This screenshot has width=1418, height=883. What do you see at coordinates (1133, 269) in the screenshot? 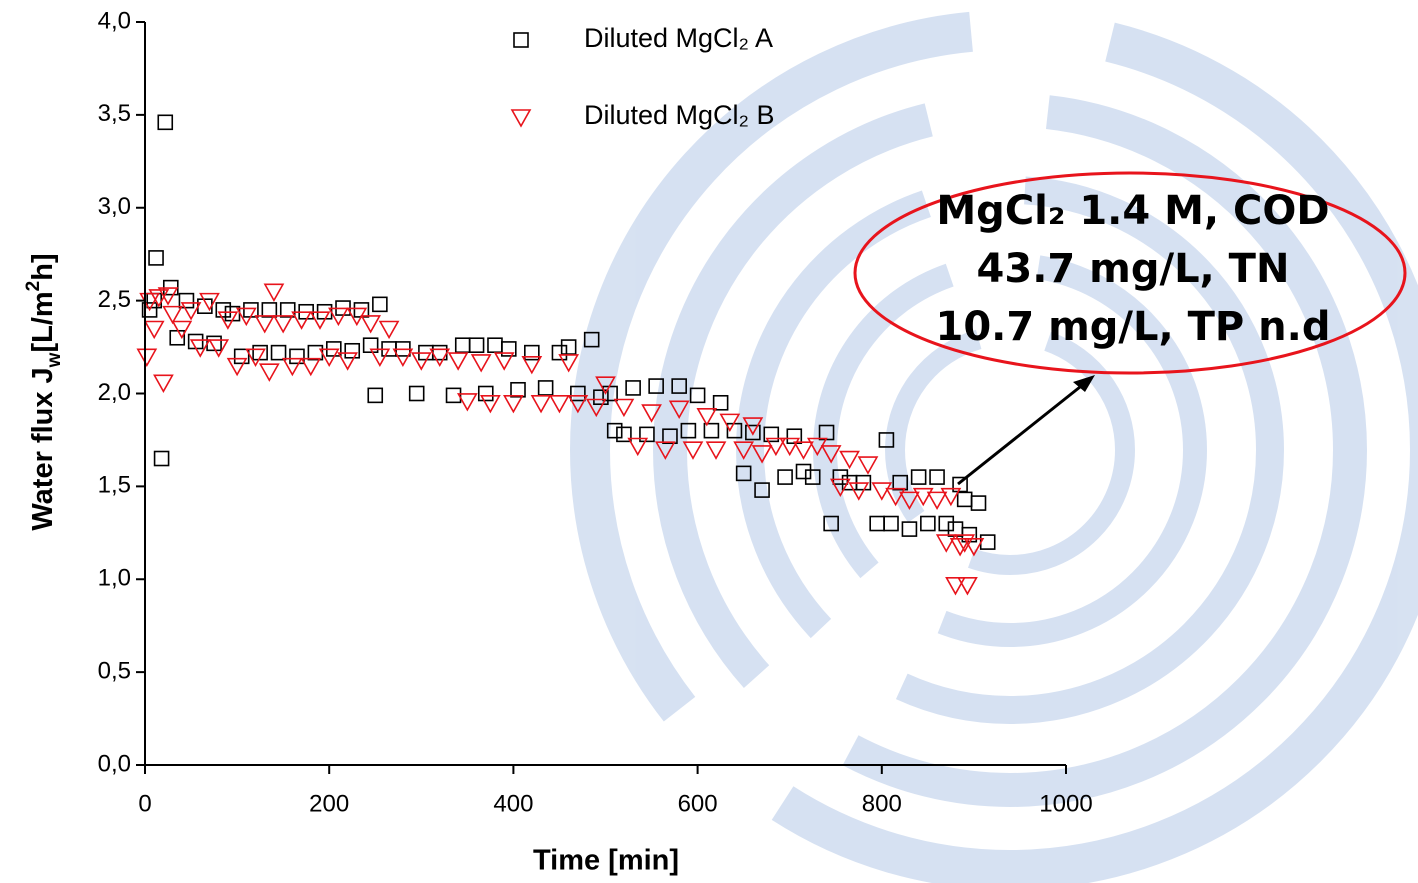
I see `annotation-text: 43.7 mg/L, TN` at bounding box center [1133, 269].